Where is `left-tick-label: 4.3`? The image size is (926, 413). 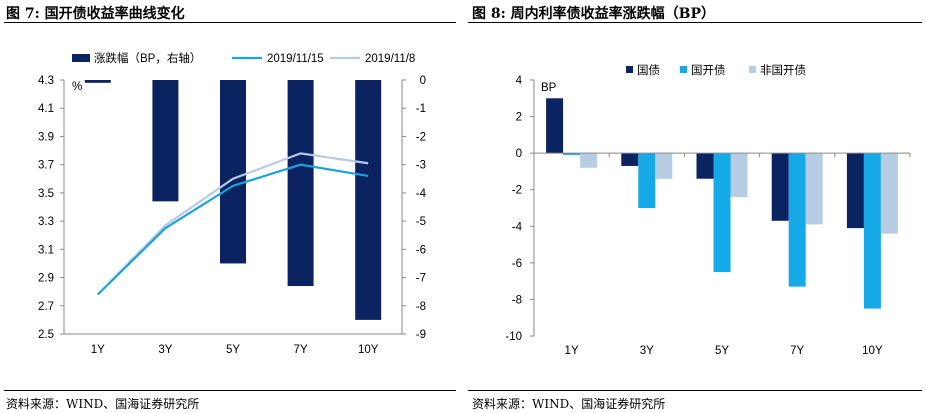
left-tick-label: 4.3 is located at coordinates (46, 81).